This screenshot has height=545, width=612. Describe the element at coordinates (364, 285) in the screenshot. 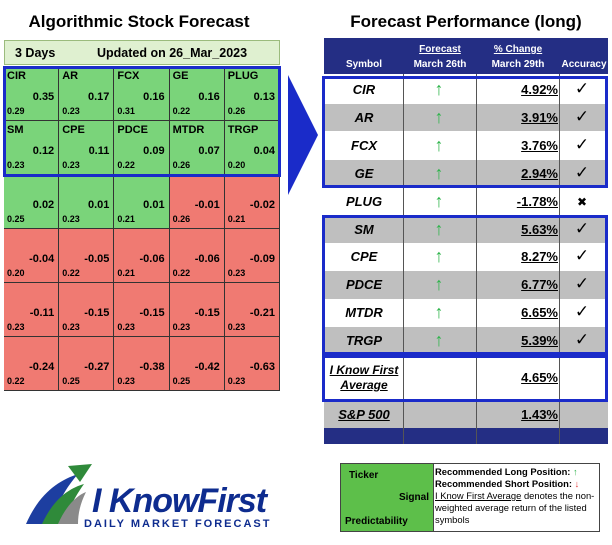

I see `row-symbol: PDCE` at that location.